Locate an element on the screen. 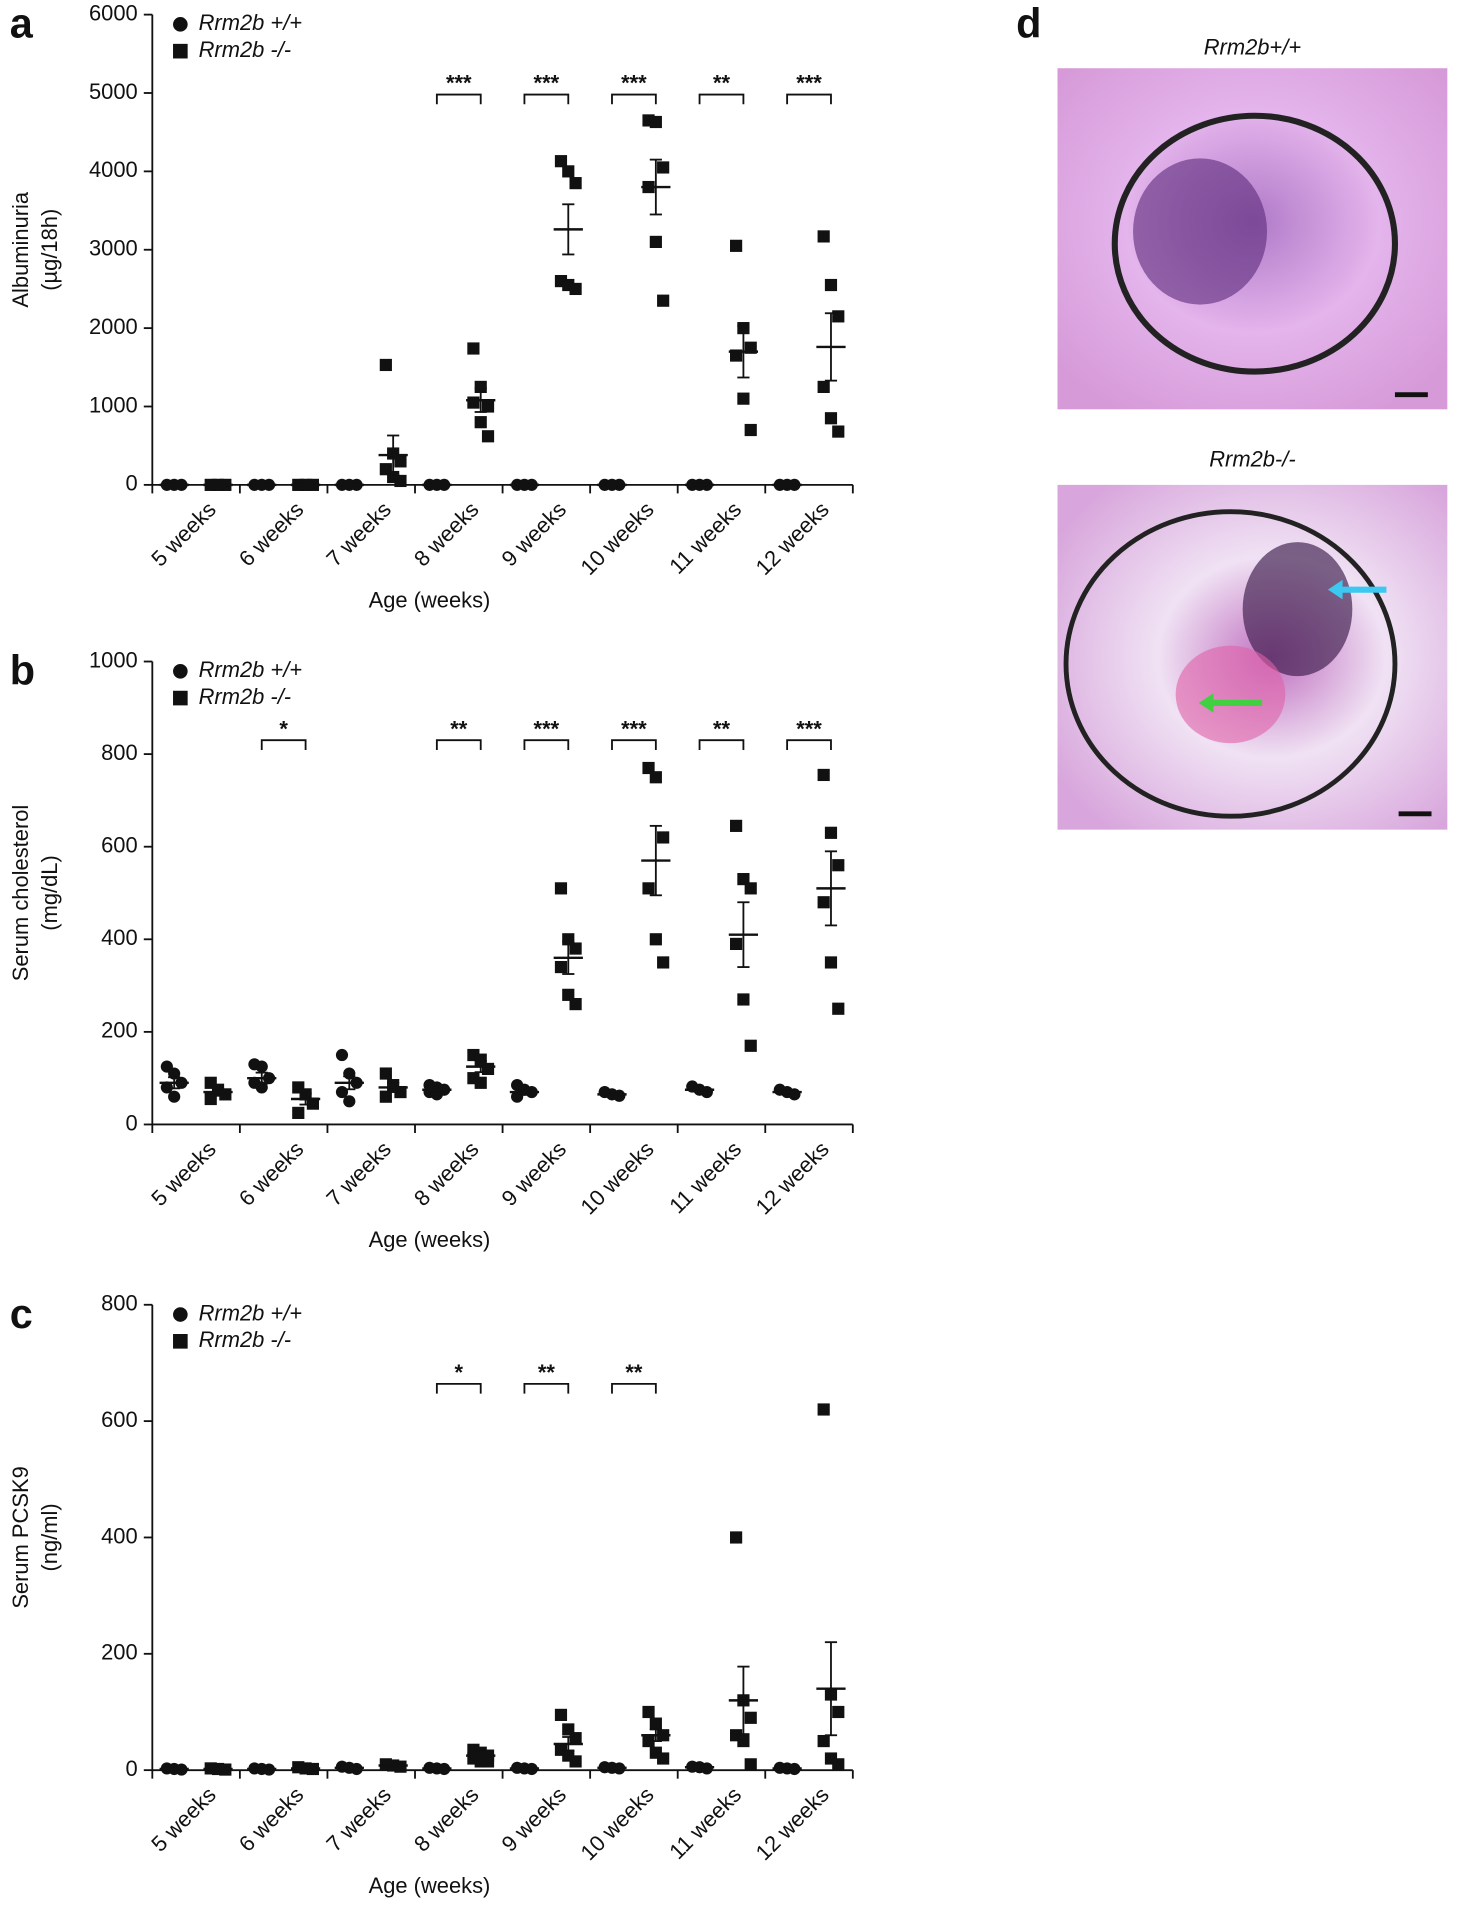 The width and height of the screenshot is (1462, 1920). y-tick-label: 800 is located at coordinates (119, 752).